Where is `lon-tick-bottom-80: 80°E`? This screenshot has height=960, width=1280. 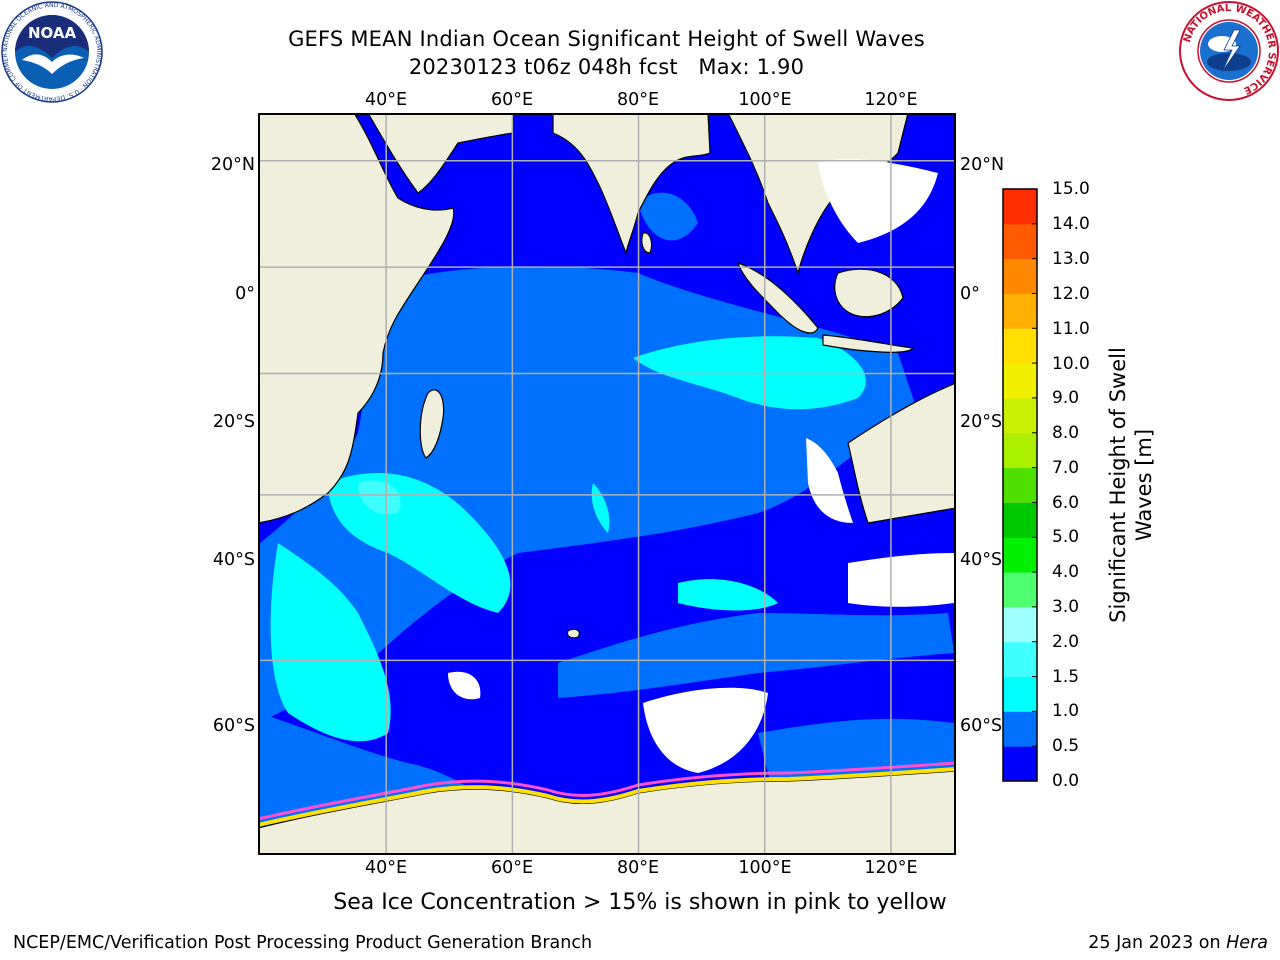
lon-tick-bottom-80: 80°E is located at coordinates (638, 868).